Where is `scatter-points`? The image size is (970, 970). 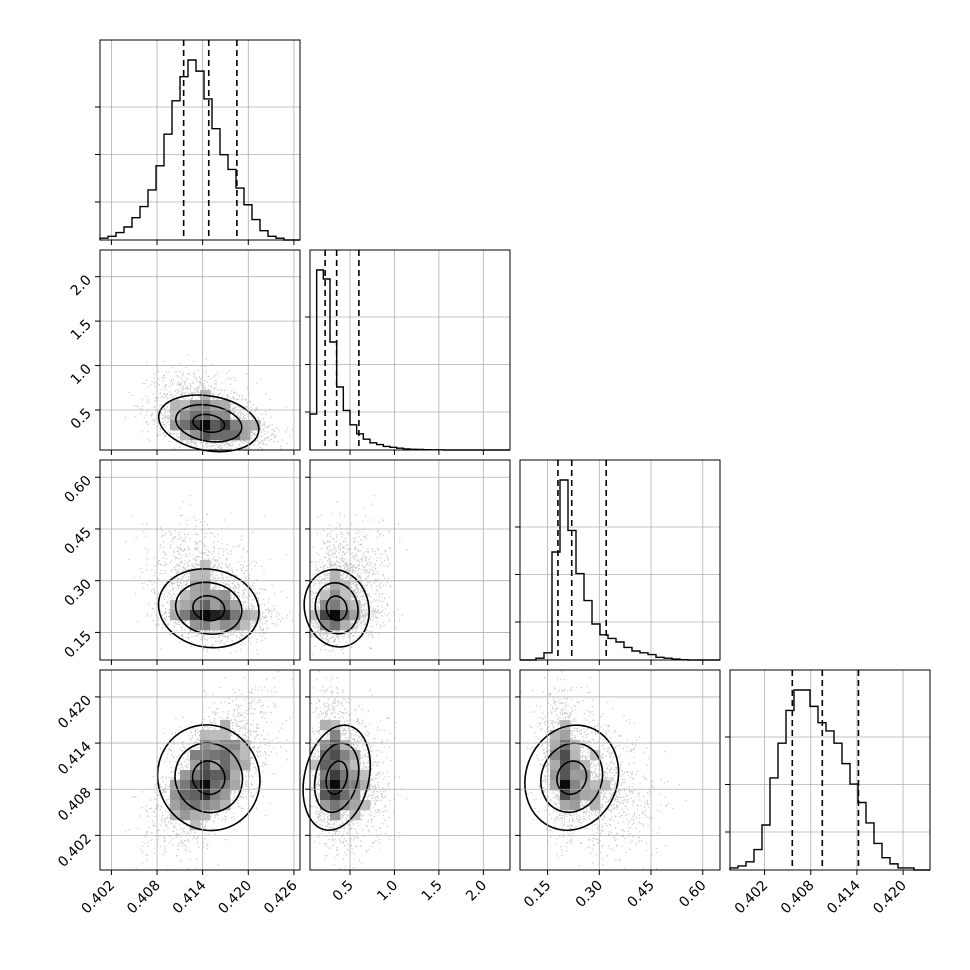
scatter-points is located at coordinates (603, 771).